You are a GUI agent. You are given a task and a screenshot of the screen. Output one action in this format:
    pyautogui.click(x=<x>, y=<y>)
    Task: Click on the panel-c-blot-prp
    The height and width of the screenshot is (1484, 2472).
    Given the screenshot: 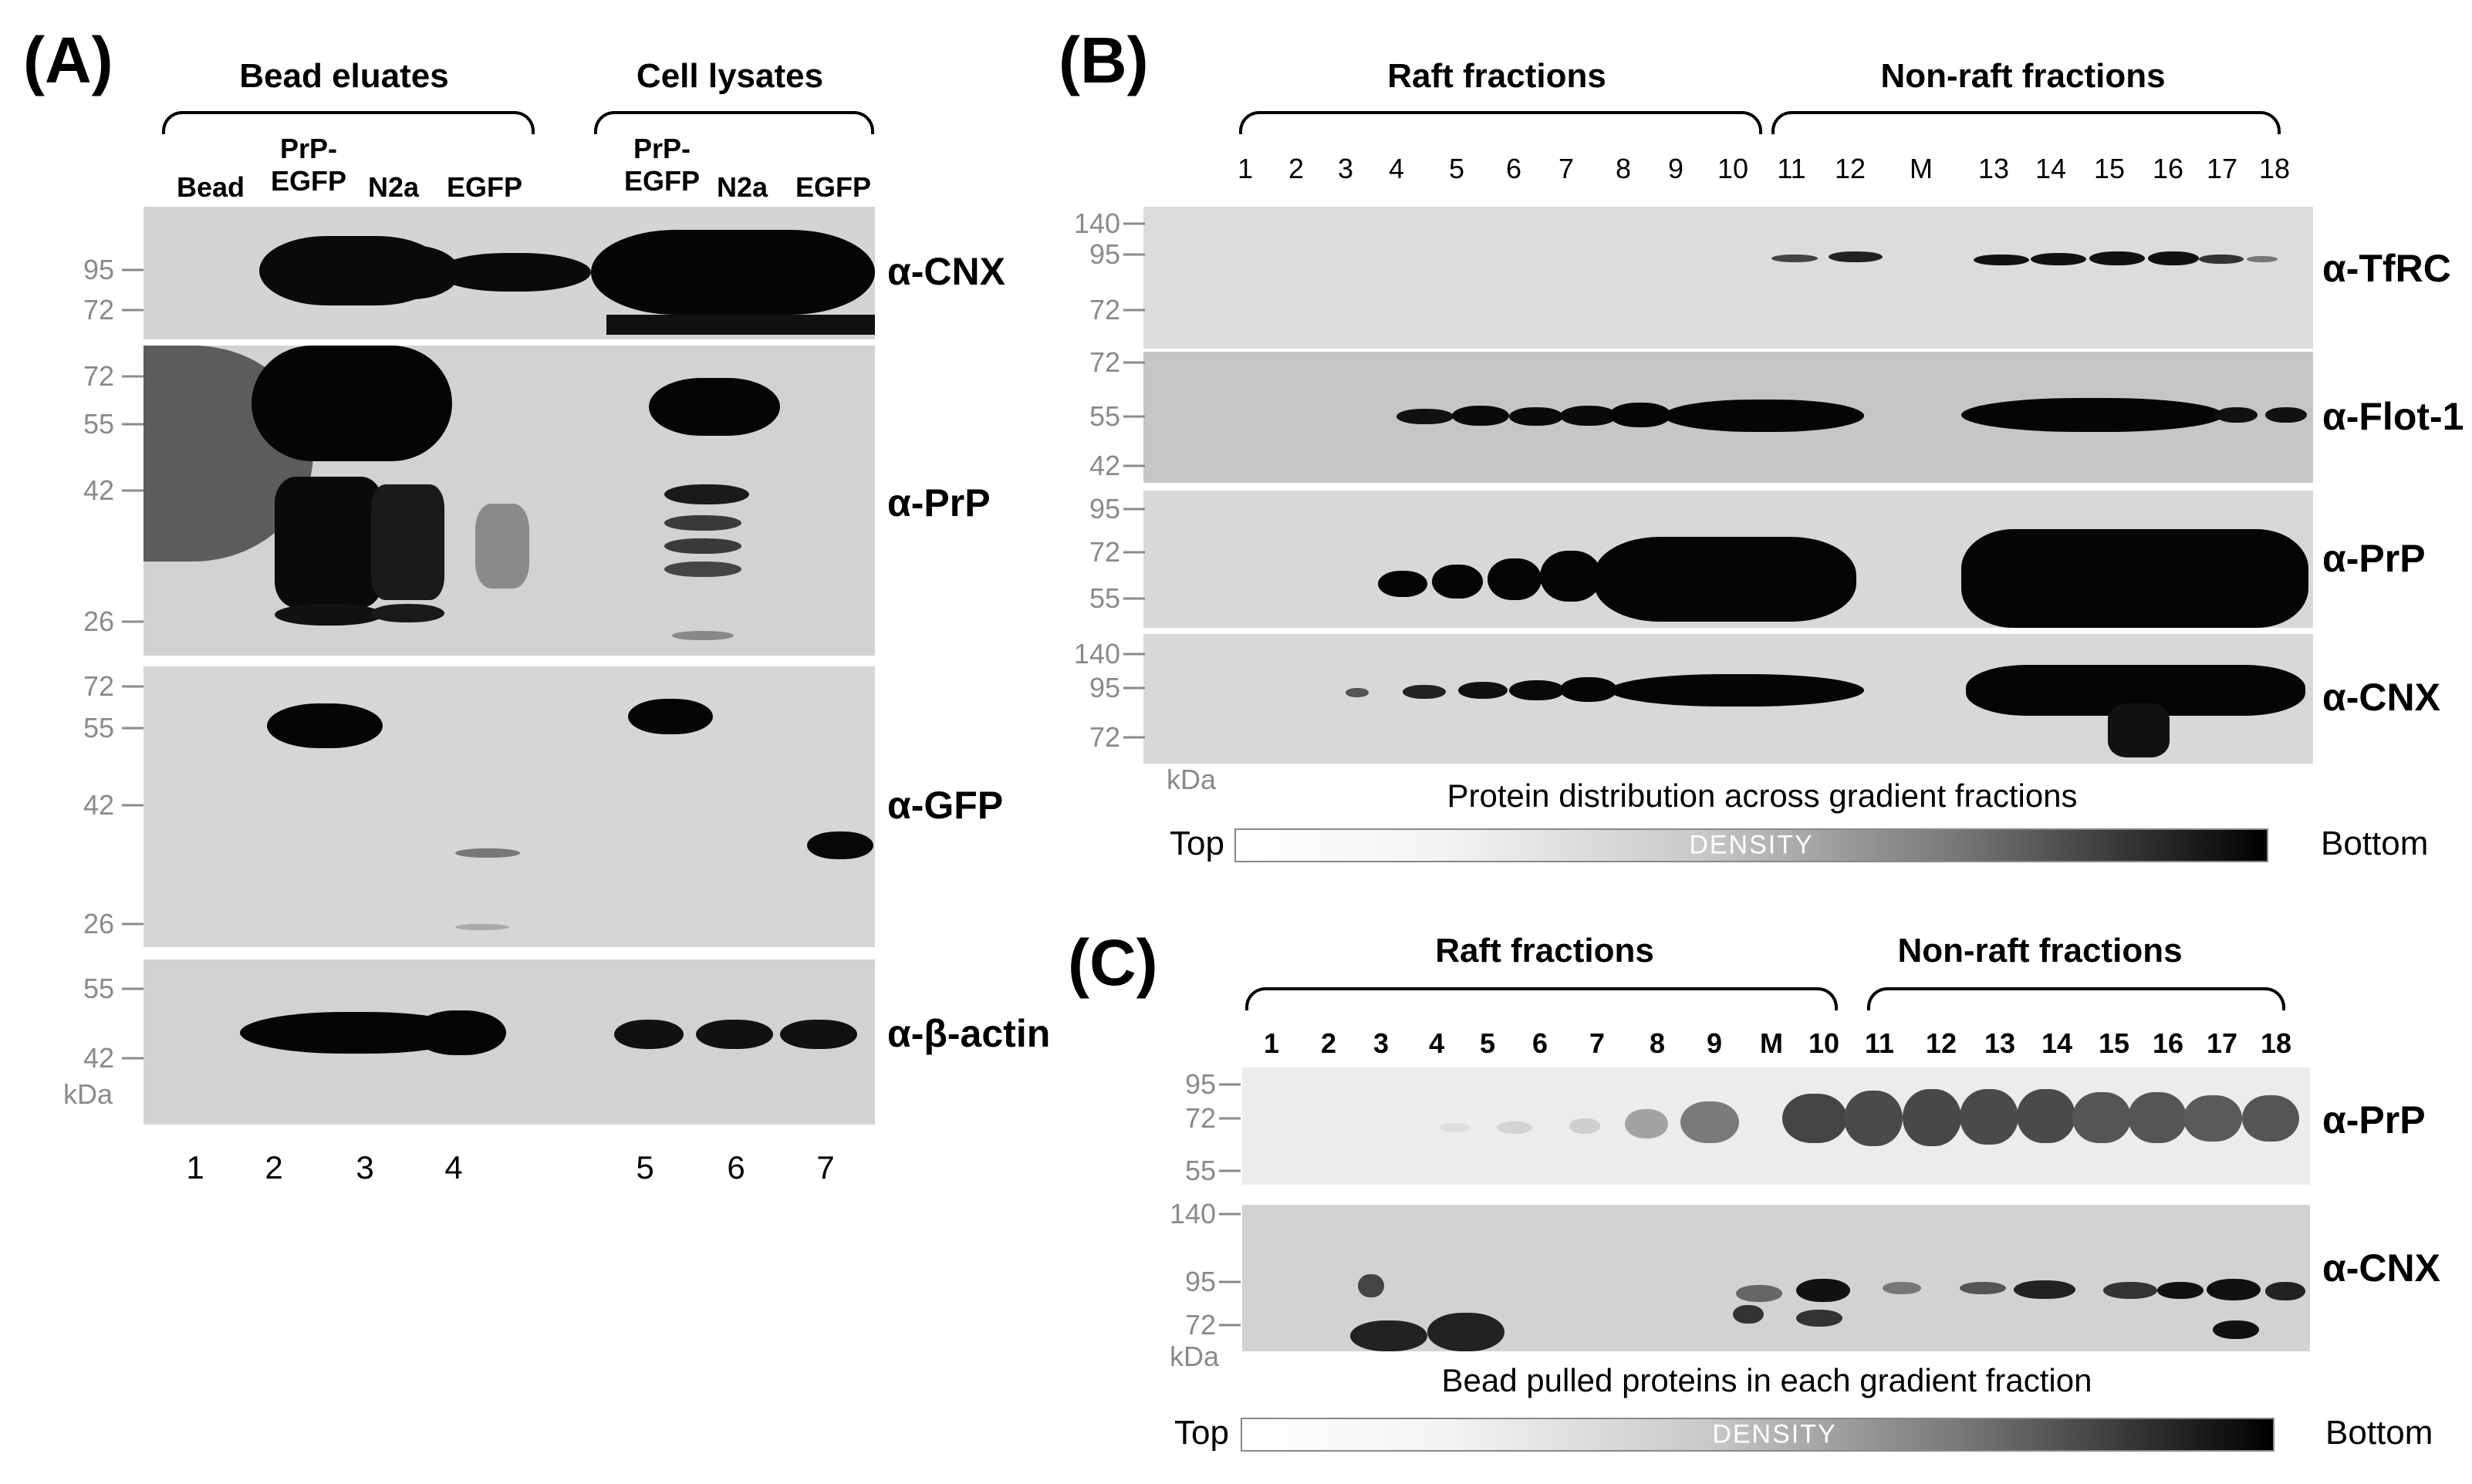 What is the action you would take?
    pyautogui.click(x=1776, y=1126)
    